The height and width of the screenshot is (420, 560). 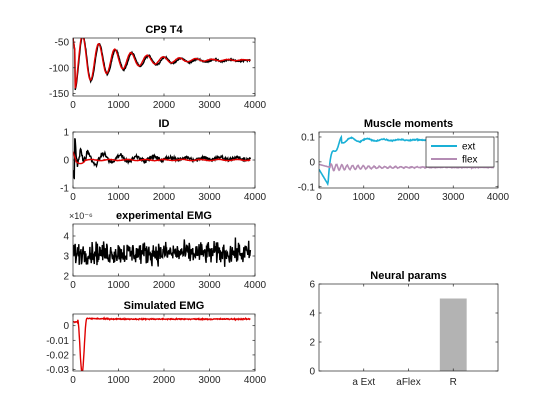 I want to click on axes-cp9: CP9 T4 0 1000 2000 3000 4000 -150 -100 -50, so click(x=158, y=67).